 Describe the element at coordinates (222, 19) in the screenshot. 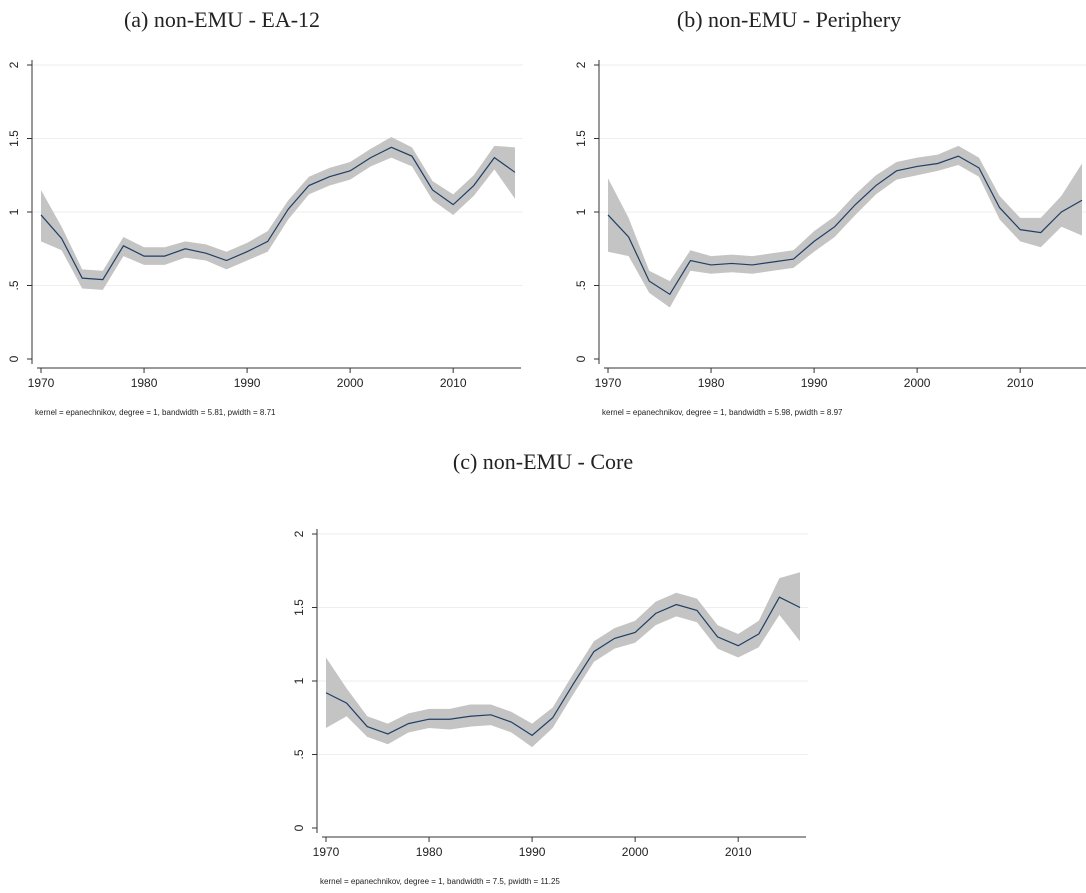

I see `subplot-title: (a) non-EMU - EA-12` at that location.